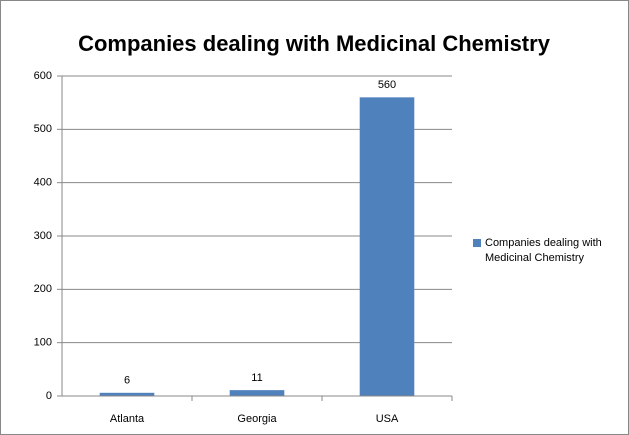 This screenshot has height=435, width=629. What do you see at coordinates (256, 378) in the screenshot?
I see `data-label: 11` at bounding box center [256, 378].